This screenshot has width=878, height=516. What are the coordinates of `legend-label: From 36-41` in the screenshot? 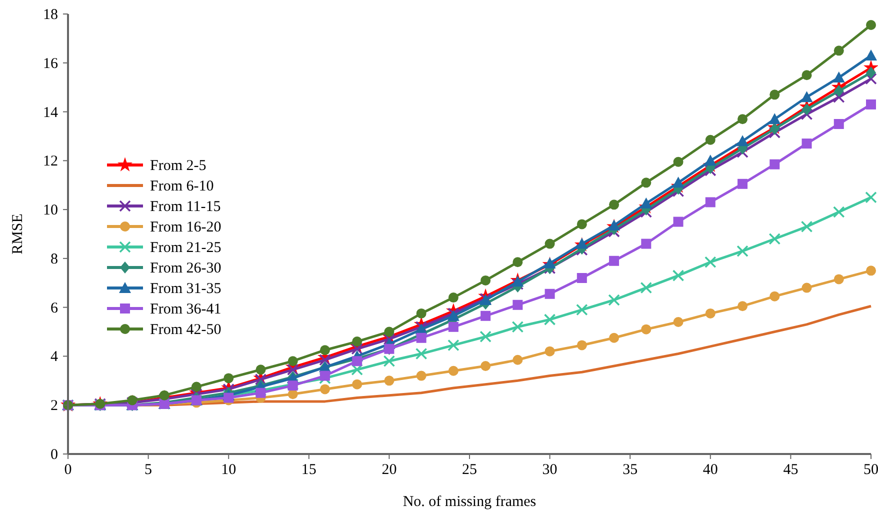 It's located at (186, 310).